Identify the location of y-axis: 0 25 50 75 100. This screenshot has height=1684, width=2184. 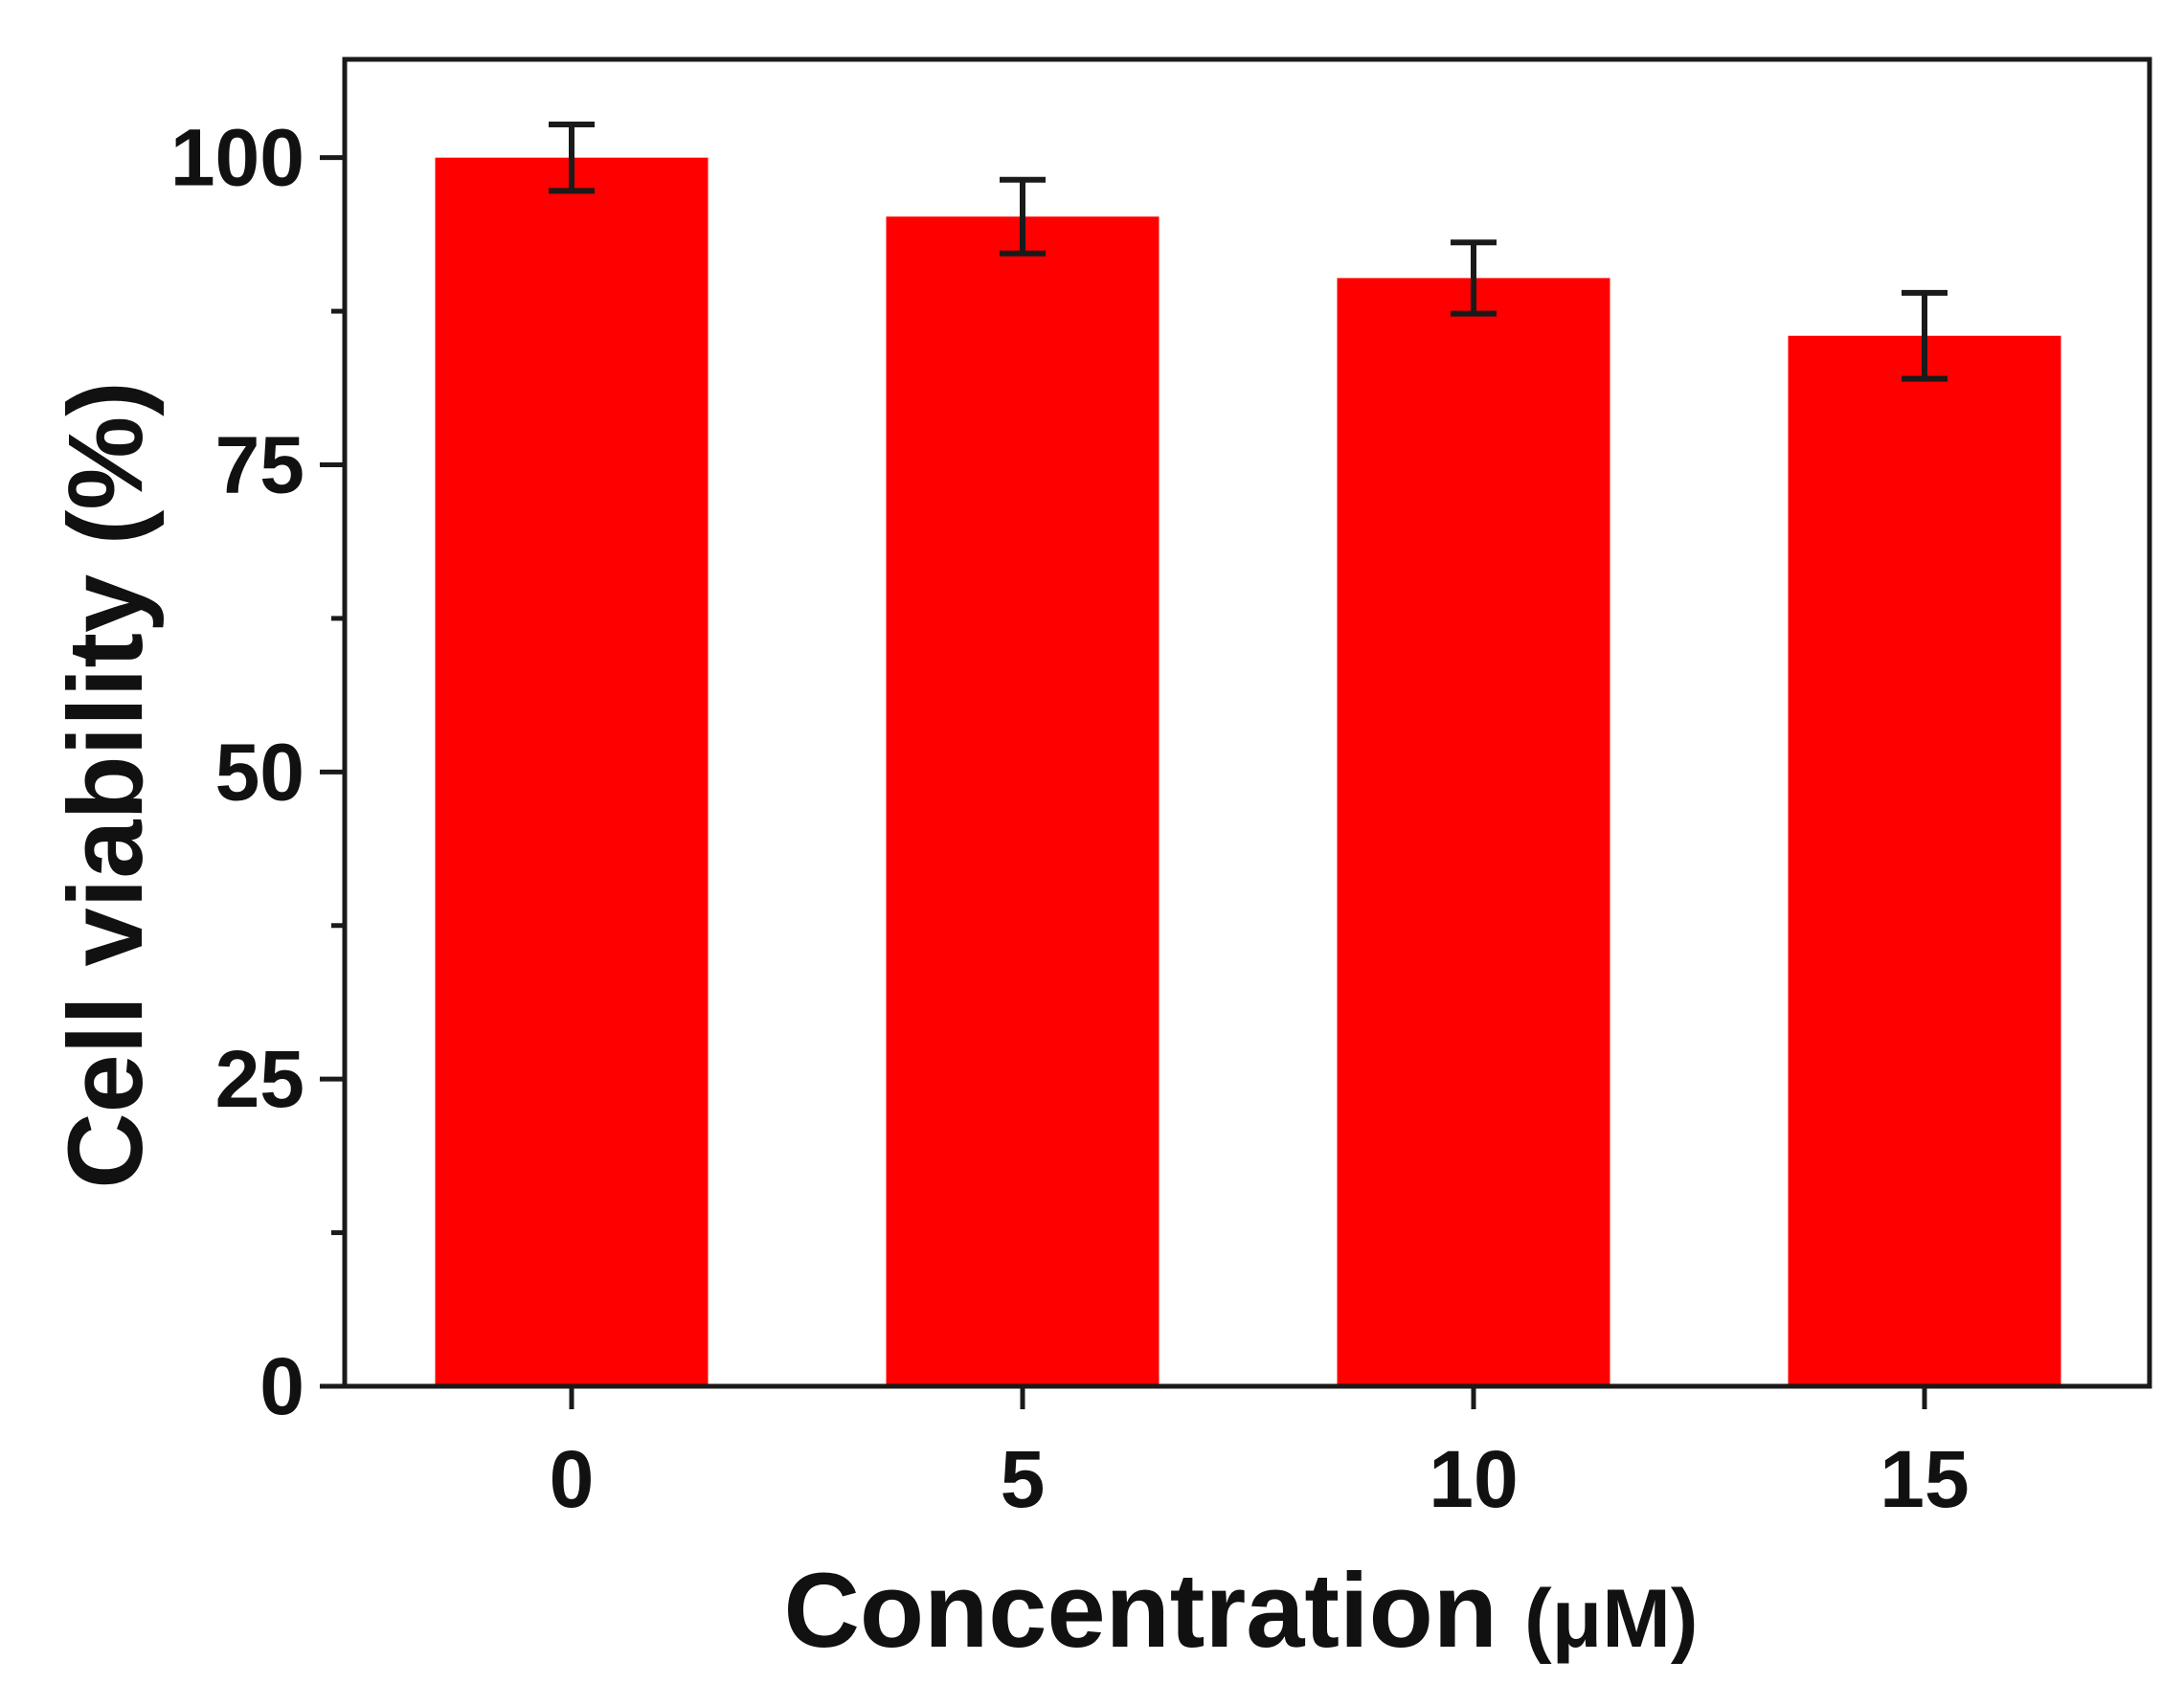
(257, 772).